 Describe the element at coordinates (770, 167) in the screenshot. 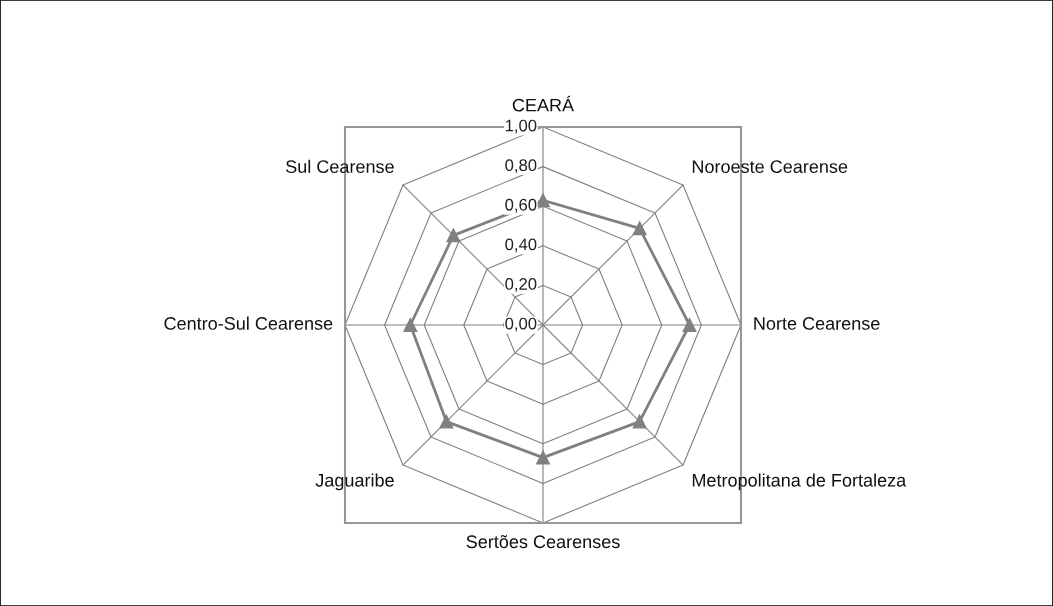

I see `spoke-label: Noroeste Cearense` at that location.